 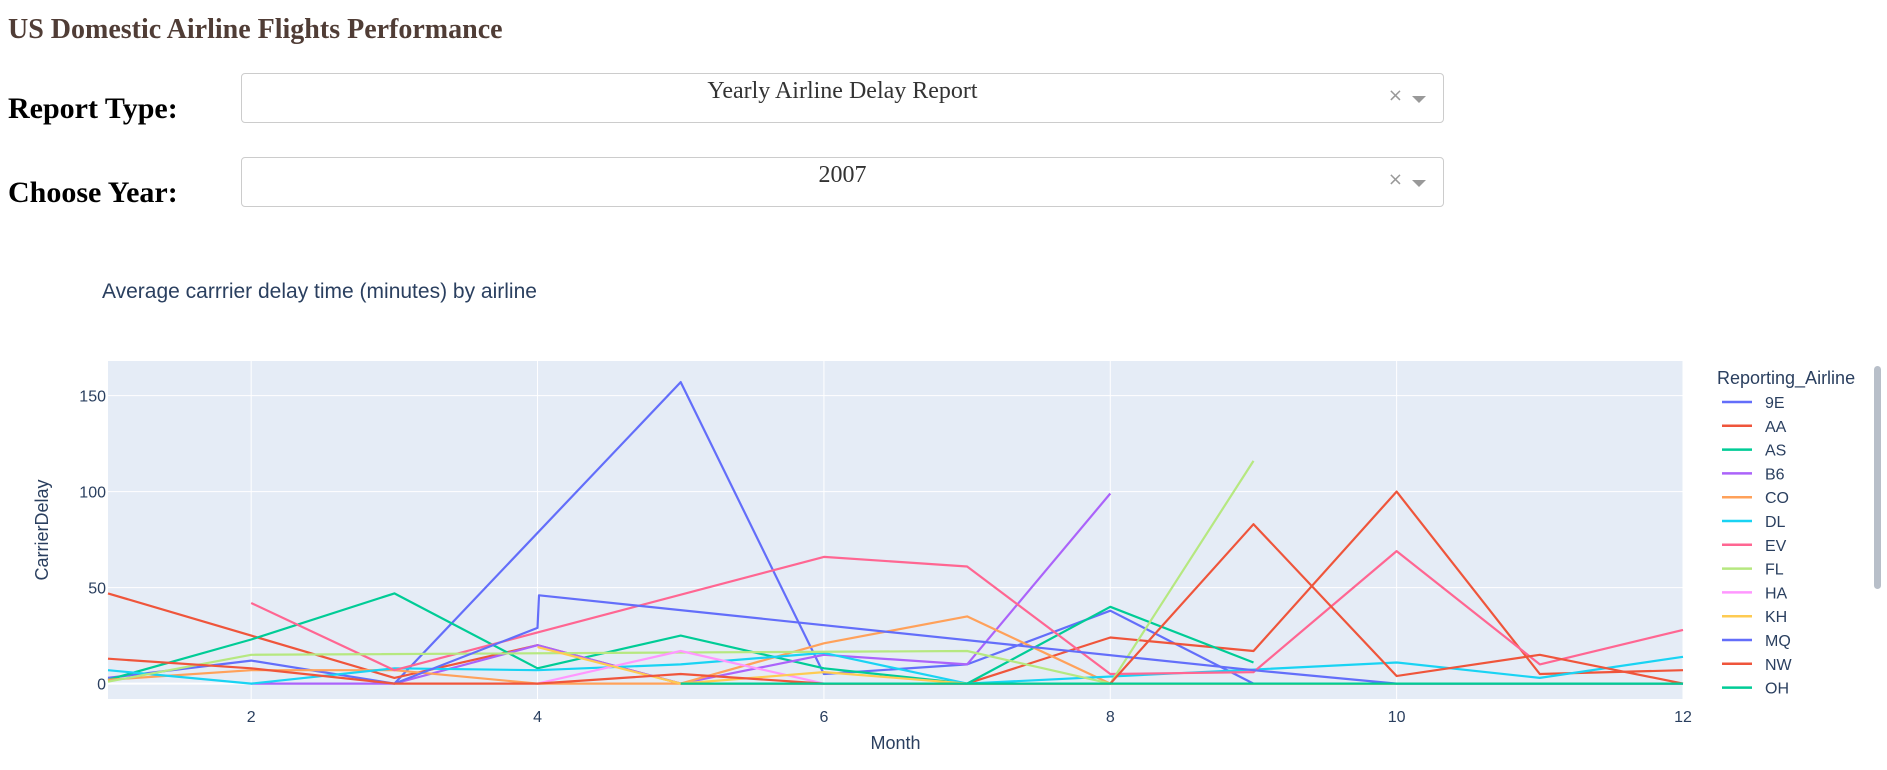 I want to click on report-type-label: Report Type:, so click(x=93, y=108).